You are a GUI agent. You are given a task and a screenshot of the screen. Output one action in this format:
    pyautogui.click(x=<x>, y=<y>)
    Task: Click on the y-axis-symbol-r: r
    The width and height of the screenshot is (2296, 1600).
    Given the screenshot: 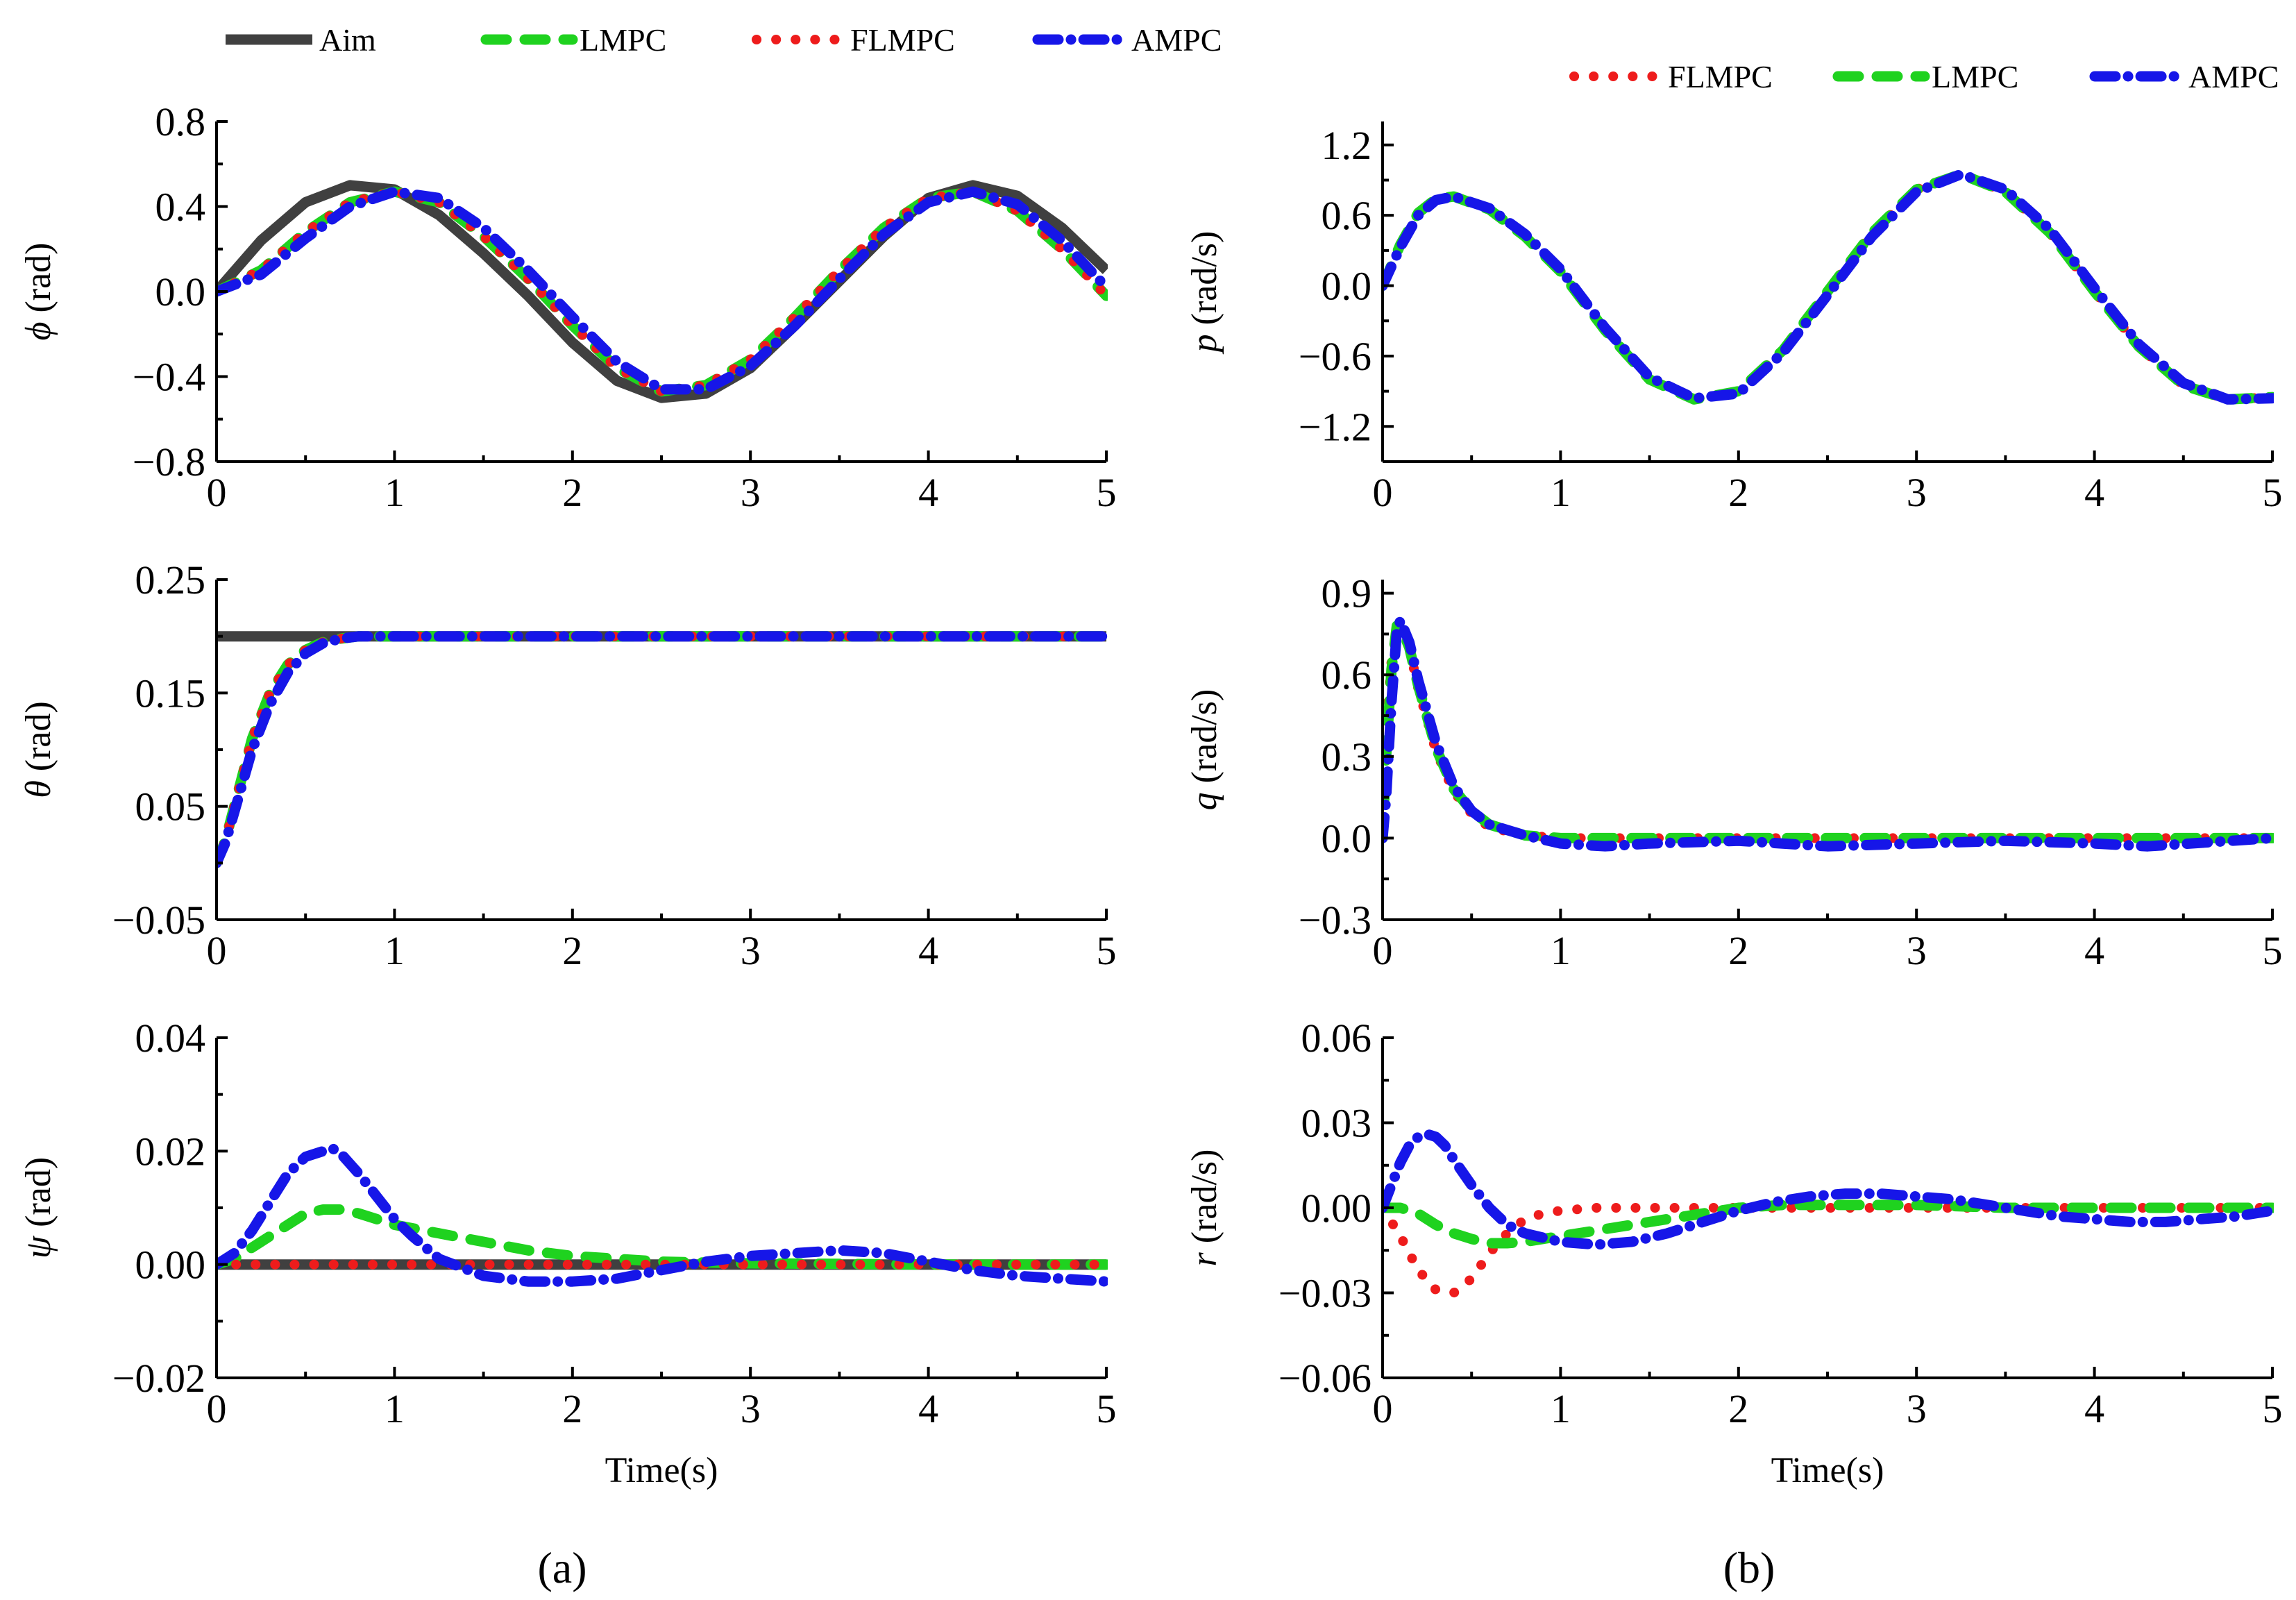 What is the action you would take?
    pyautogui.click(x=1205, y=1254)
    